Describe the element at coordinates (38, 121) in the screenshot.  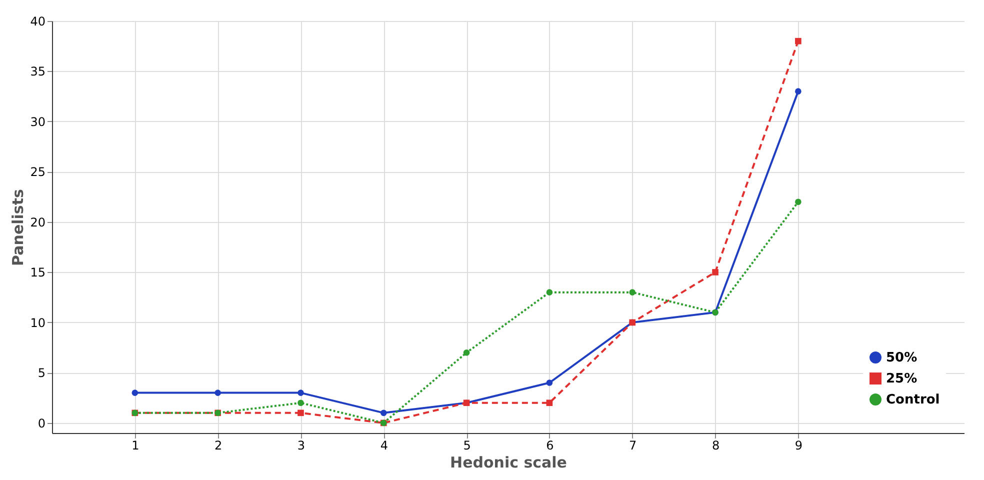
I see `y-tick-label: 30` at that location.